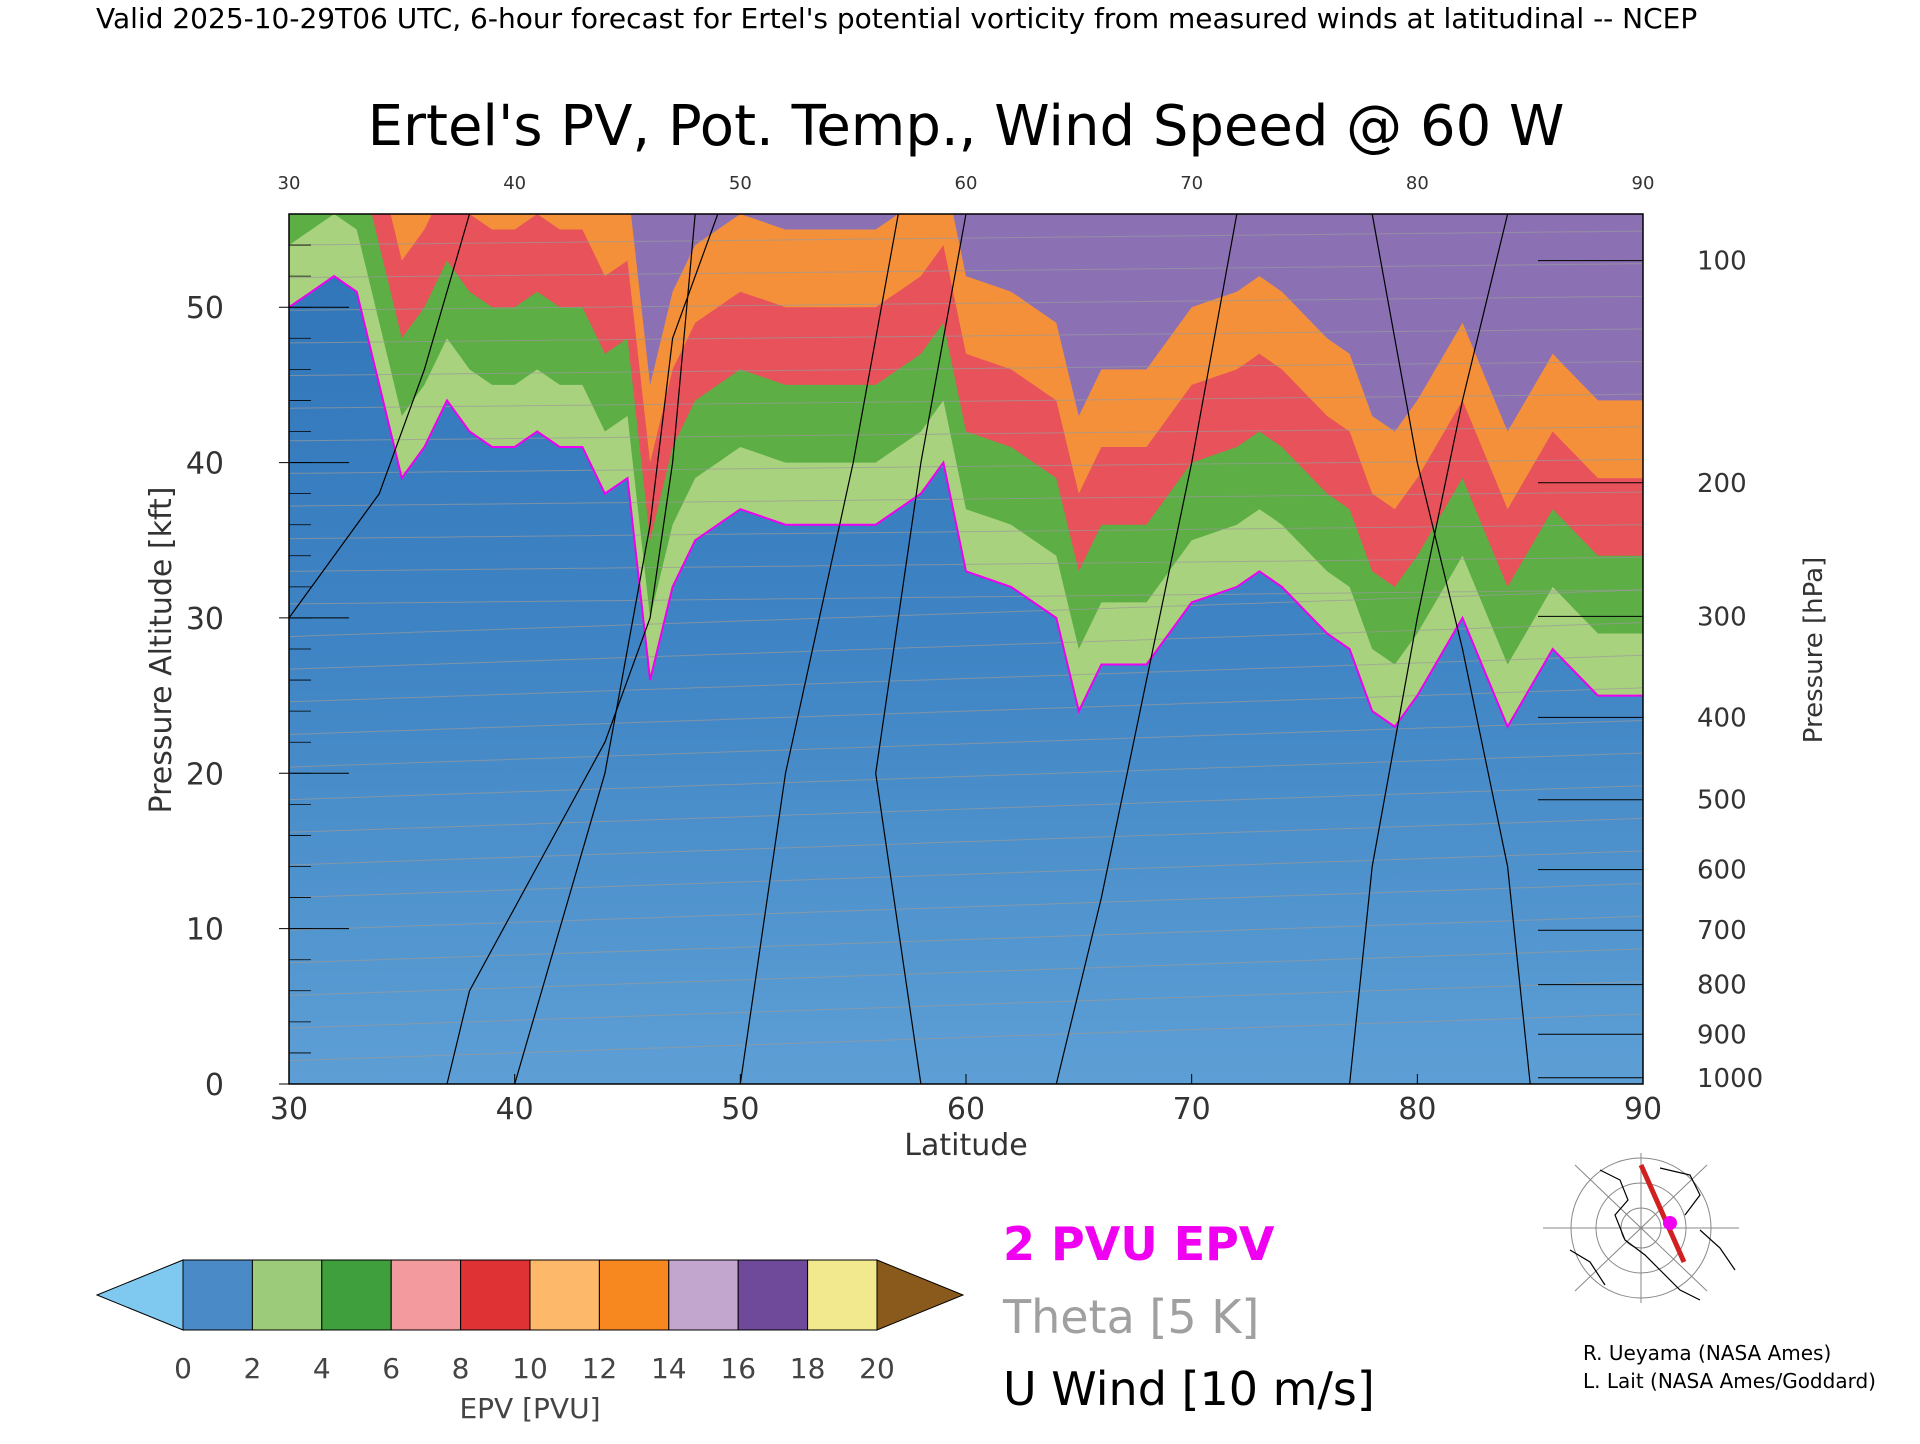 The image size is (1920, 1444). I want to click on pressure-tick-label: 700, so click(1722, 931).